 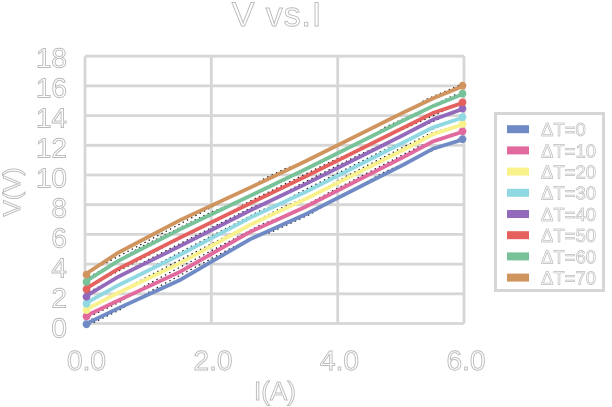 What do you see at coordinates (51, 118) in the screenshot?
I see `svg-text: 14` at bounding box center [51, 118].